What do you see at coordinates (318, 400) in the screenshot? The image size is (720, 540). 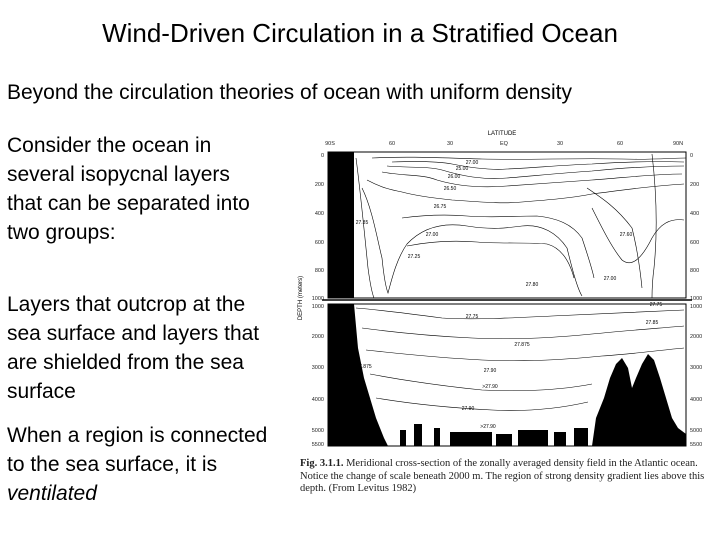 I see `depth-tick: 4000` at bounding box center [318, 400].